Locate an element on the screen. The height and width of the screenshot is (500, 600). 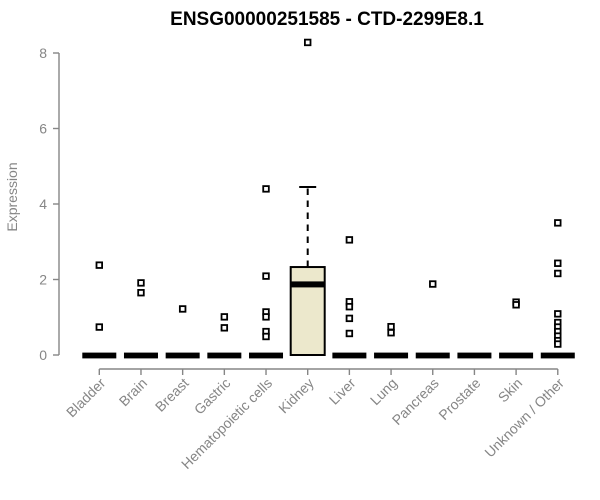
x-tick-label-kidney: Kidney is located at coordinates (296, 396).